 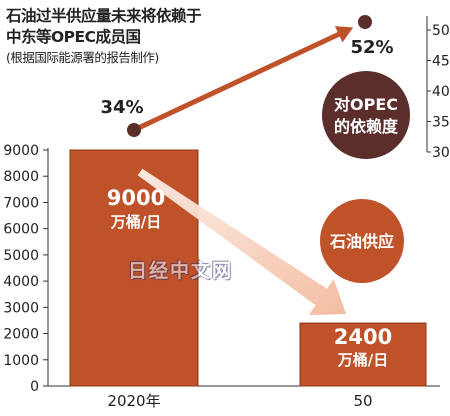 What do you see at coordinates (134, 130) in the screenshot?
I see `dependency-point-2020` at bounding box center [134, 130].